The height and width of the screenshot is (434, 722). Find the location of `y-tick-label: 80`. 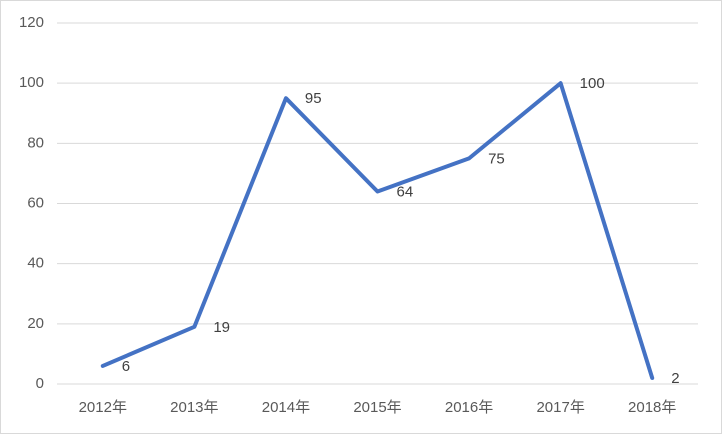

y-tick-label: 80 is located at coordinates (35, 142).